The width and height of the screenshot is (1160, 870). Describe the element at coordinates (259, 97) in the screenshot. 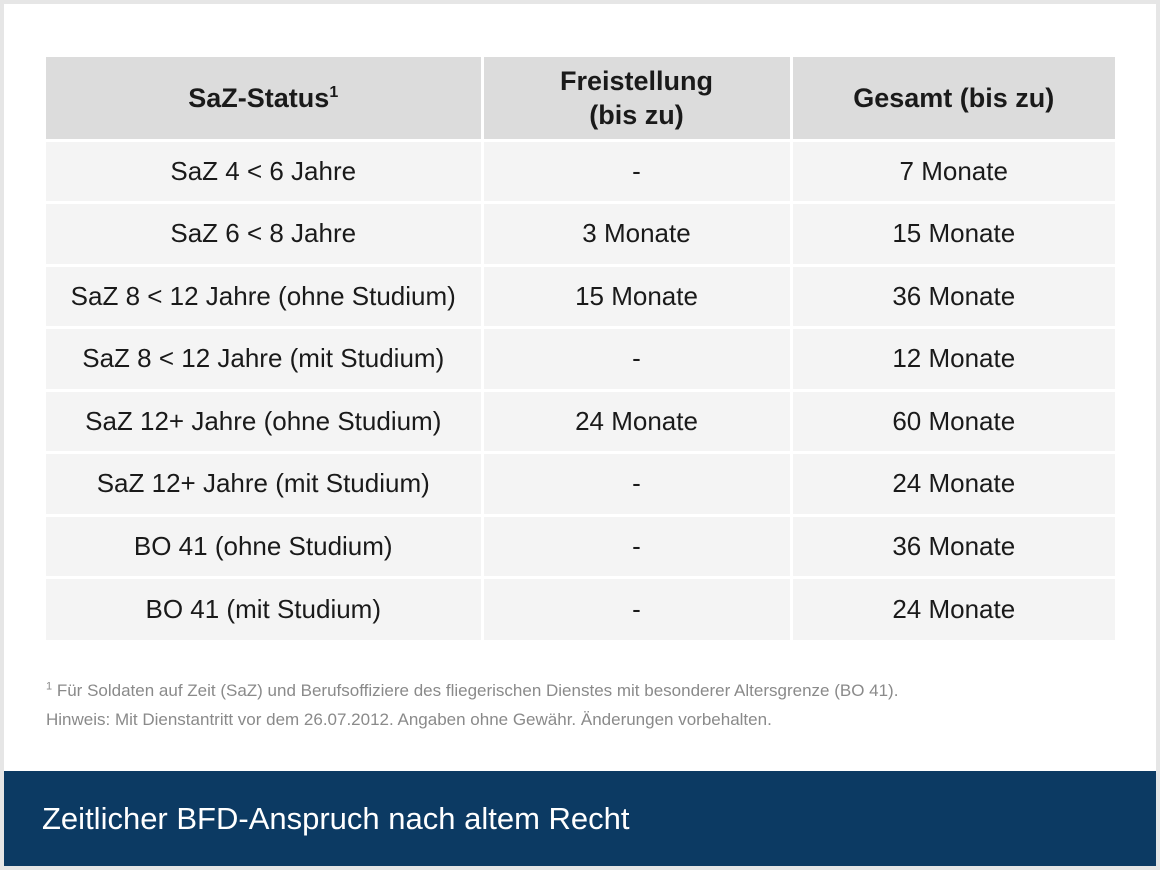

I see `header-saz-status-label: SaZ-Status` at that location.